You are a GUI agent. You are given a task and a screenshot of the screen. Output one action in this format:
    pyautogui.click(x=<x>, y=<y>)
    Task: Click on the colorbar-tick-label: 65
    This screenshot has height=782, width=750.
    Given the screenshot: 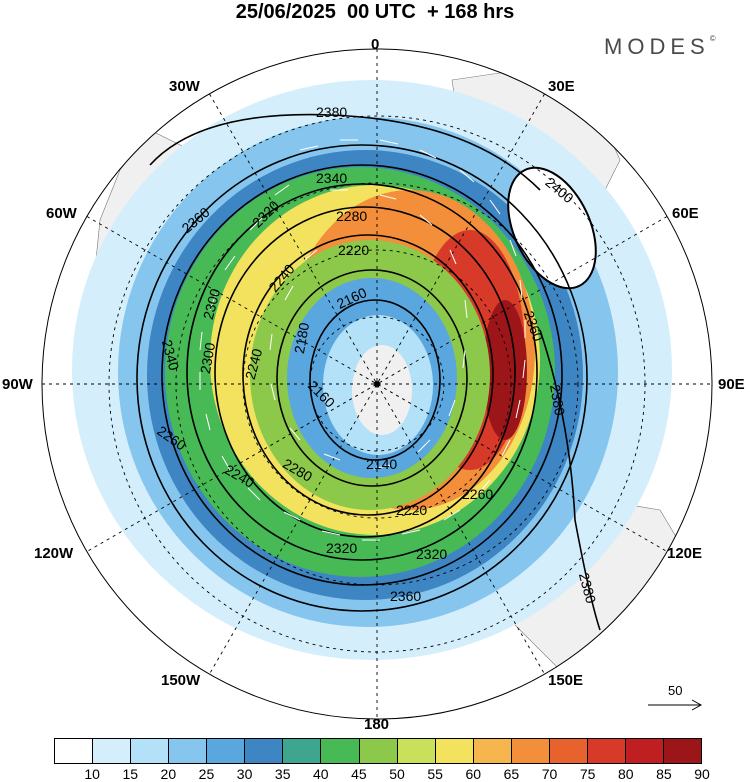 What is the action you would take?
    pyautogui.click(x=511, y=774)
    